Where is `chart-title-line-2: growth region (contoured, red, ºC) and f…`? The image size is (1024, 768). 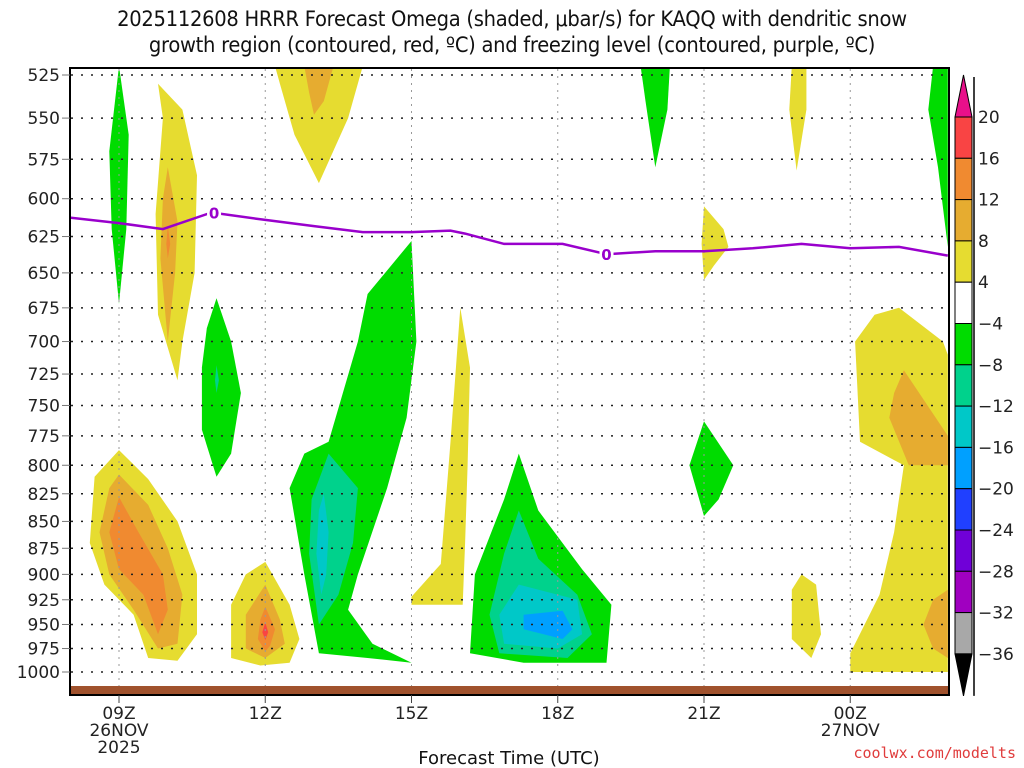 chart-title-line-2: growth region (contoured, red, ºC) and f… is located at coordinates (512, 45).